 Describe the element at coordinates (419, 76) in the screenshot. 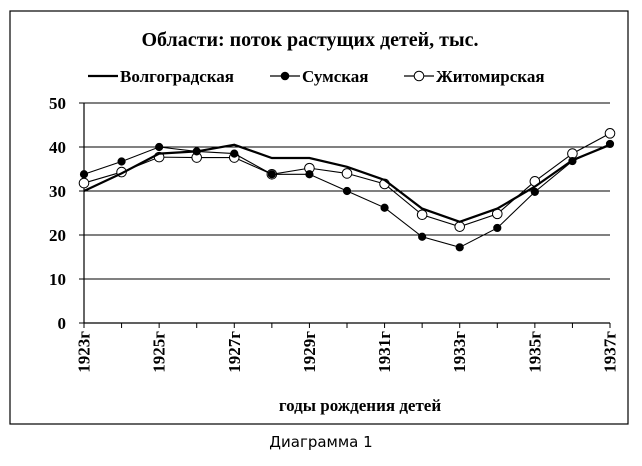

I see `legend-marker-zhytomyr` at that location.